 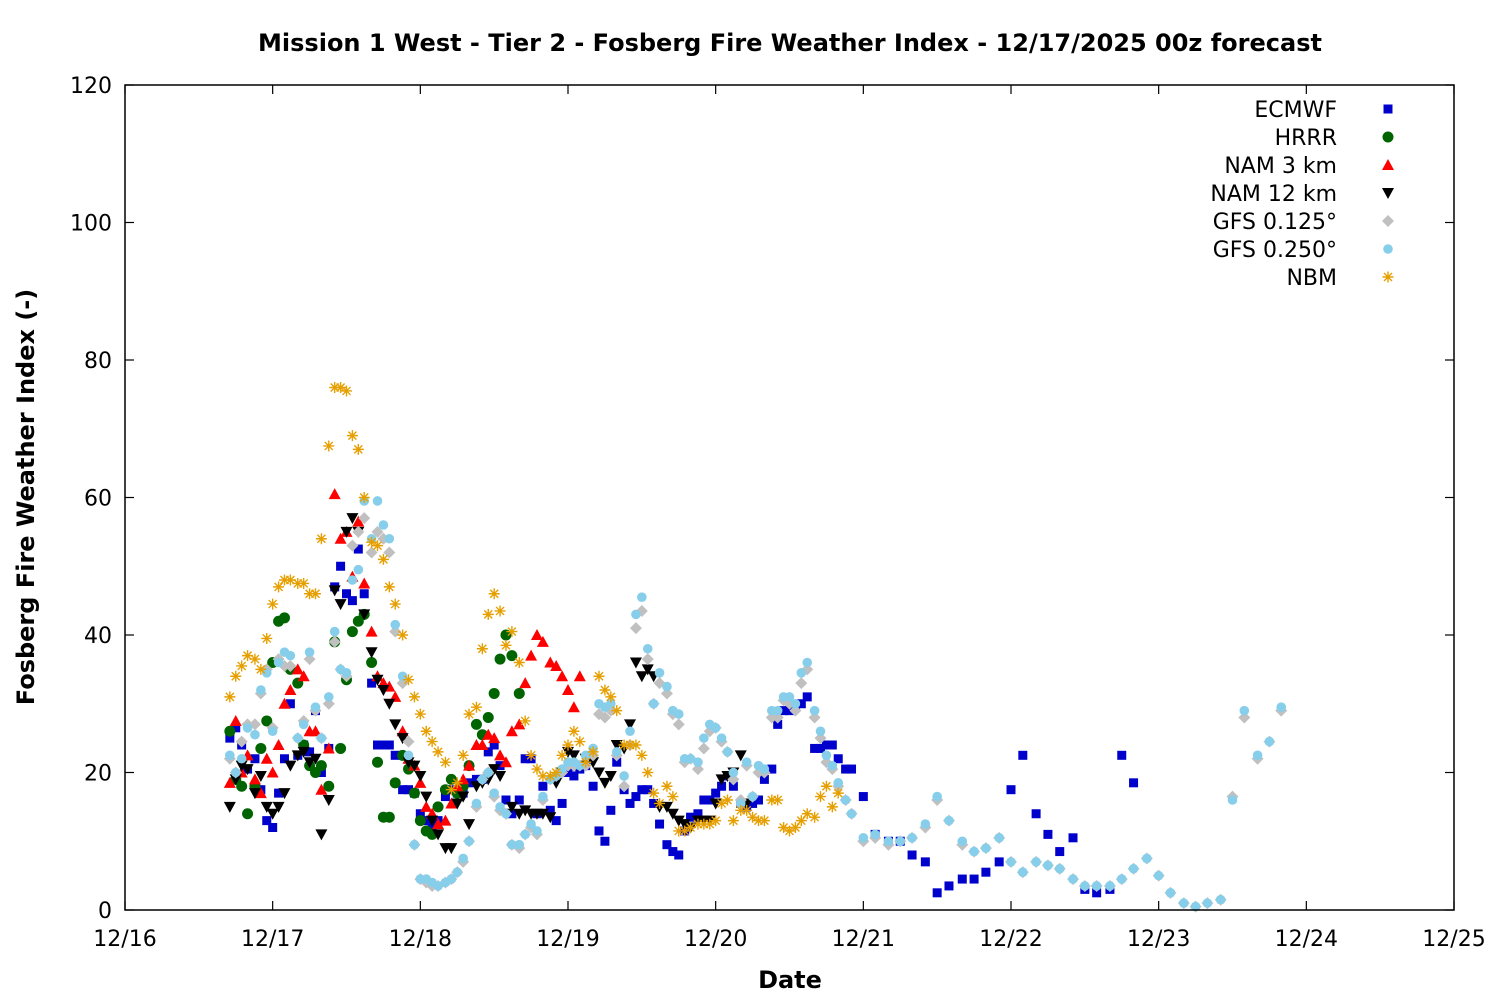 What do you see at coordinates (1010, 939) in the screenshot?
I see `x-tick-label: 12/22` at bounding box center [1010, 939].